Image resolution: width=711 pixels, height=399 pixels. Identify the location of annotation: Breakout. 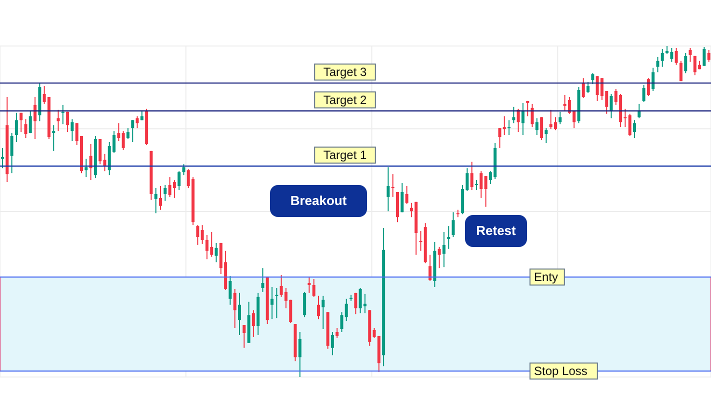
(318, 201).